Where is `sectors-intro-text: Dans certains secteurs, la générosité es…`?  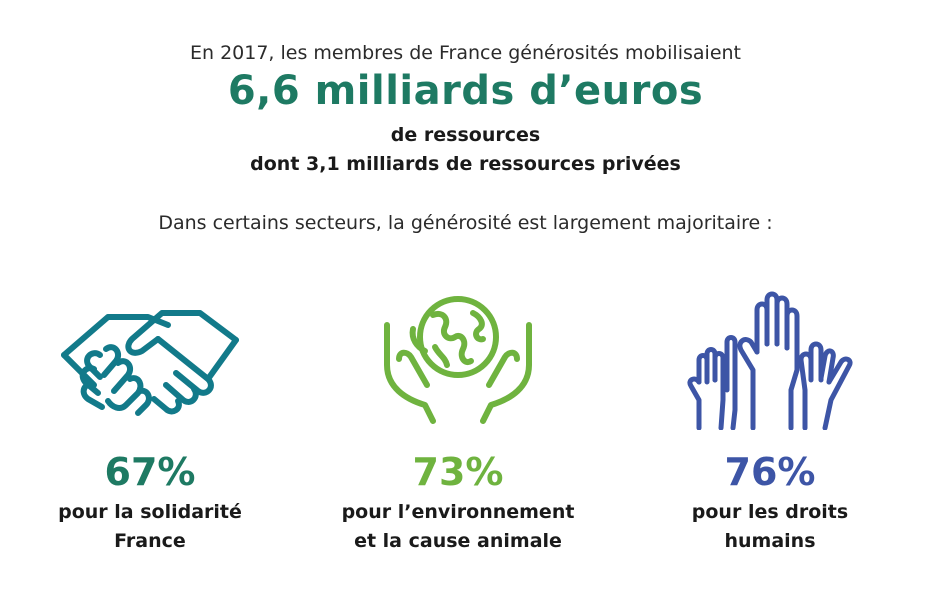
sectors-intro-text: Dans certains secteurs, la générosité es… is located at coordinates (465, 223).